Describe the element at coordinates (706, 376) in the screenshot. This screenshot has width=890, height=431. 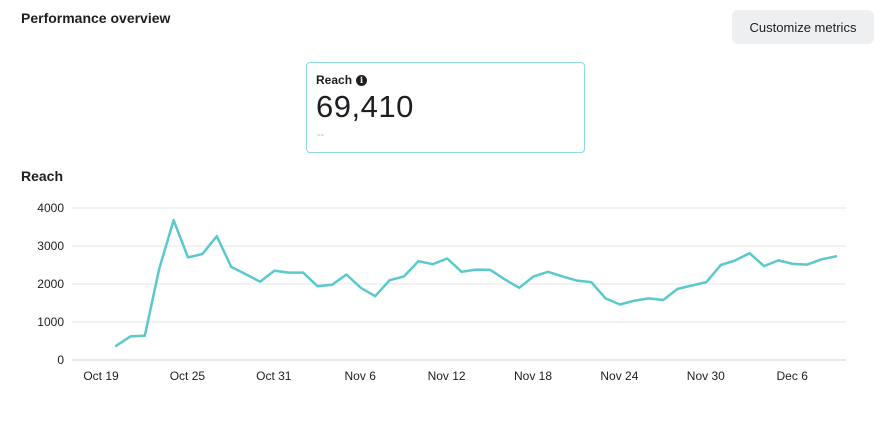
I see `x-tick-label: Nov 30` at that location.